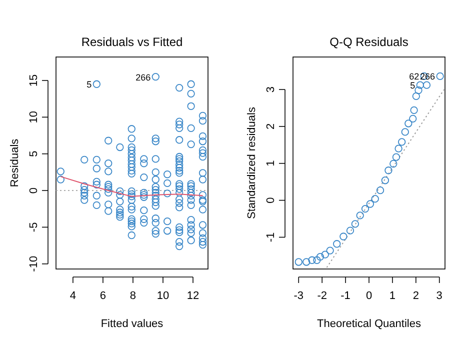 The width and height of the screenshot is (474, 338). Describe the element at coordinates (271, 126) in the screenshot. I see `y-tick-label: 2` at that location.